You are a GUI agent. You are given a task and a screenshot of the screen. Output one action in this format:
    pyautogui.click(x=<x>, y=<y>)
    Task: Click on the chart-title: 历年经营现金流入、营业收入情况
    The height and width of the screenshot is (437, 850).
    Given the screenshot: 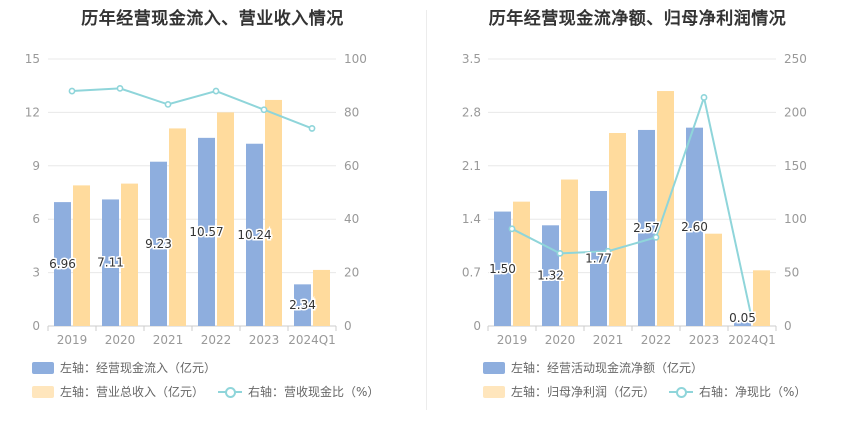 What is the action you would take?
    pyautogui.click(x=212, y=19)
    